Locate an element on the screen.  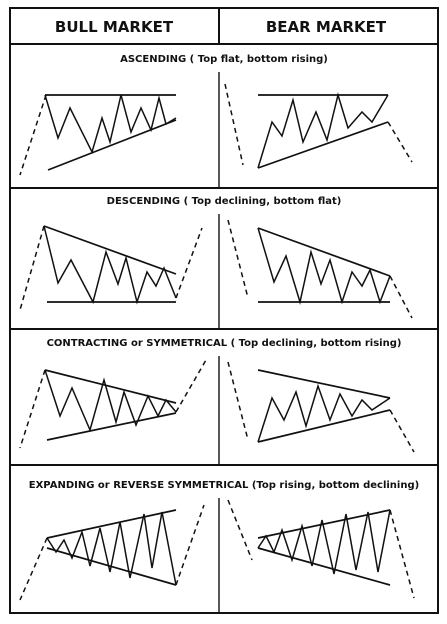
descending-title: DESCENDING ( Top declining, bottom flat) is located at coordinates (224, 201).